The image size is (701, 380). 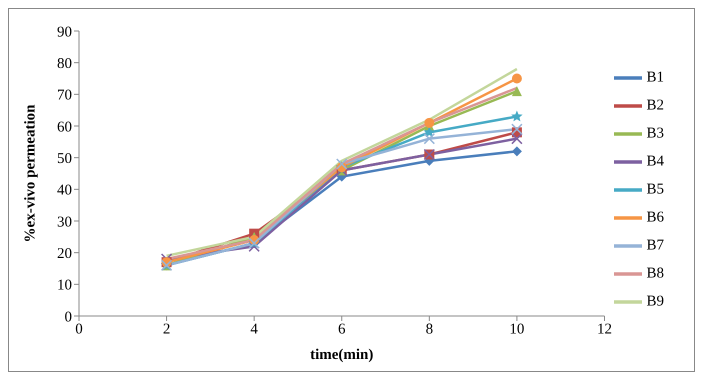 What do you see at coordinates (342, 330) in the screenshot?
I see `x-tick-label: 6` at bounding box center [342, 330].